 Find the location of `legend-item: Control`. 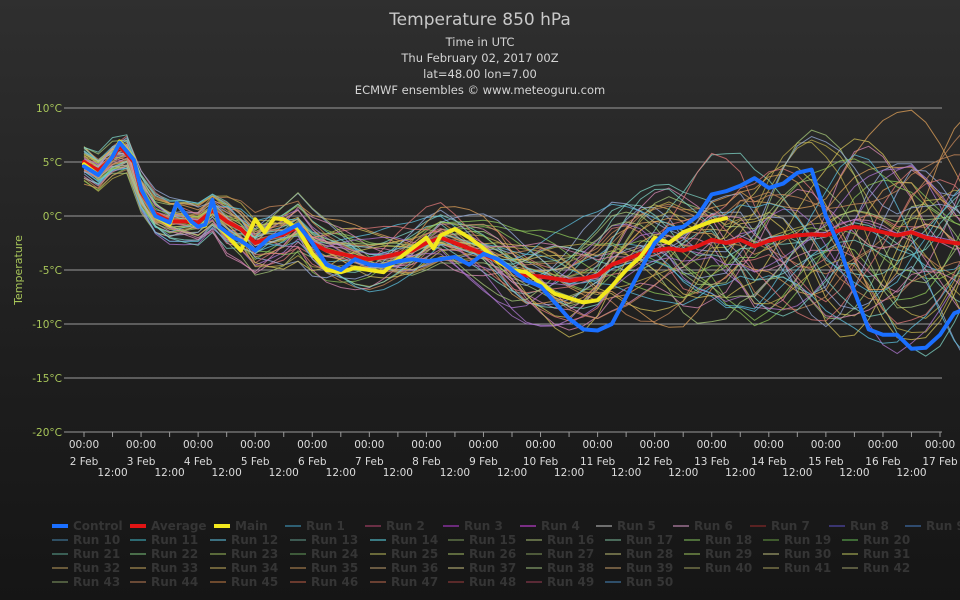

legend-item: Control is located at coordinates (87, 526).